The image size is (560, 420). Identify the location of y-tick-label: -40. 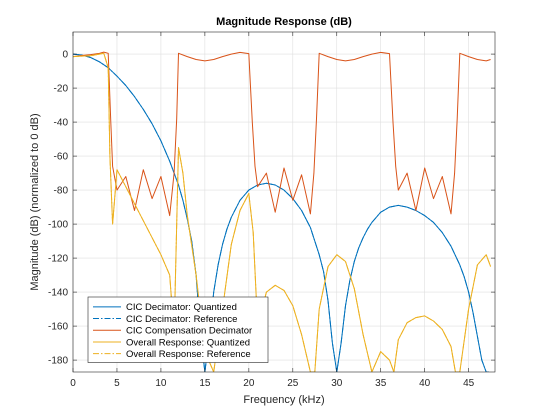
(61, 123).